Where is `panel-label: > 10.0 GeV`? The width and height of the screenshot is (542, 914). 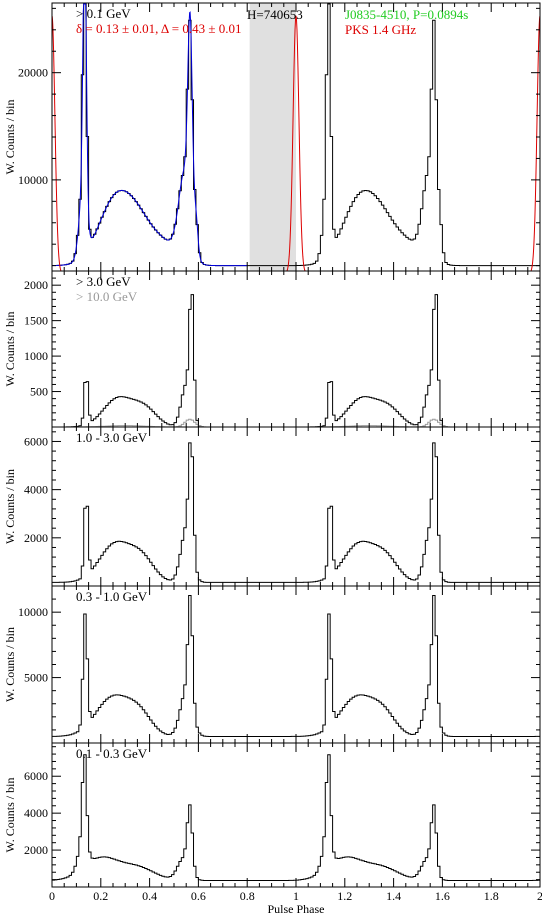 panel-label: > 10.0 GeV is located at coordinates (107, 296).